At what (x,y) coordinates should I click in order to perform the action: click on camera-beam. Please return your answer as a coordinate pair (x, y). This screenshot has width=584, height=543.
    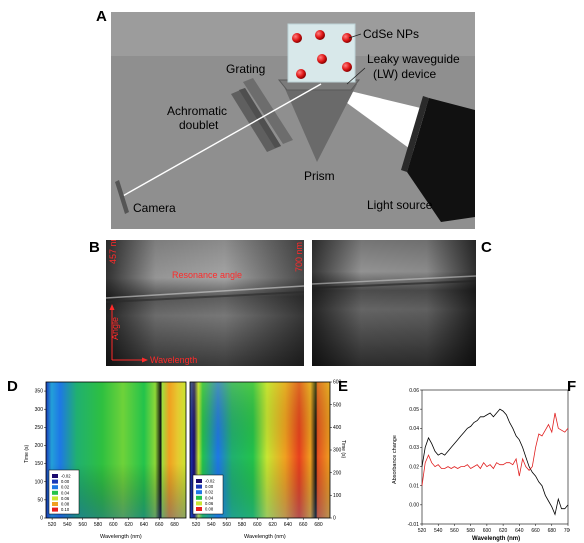
    Looking at the image, I should click on (221, 140).